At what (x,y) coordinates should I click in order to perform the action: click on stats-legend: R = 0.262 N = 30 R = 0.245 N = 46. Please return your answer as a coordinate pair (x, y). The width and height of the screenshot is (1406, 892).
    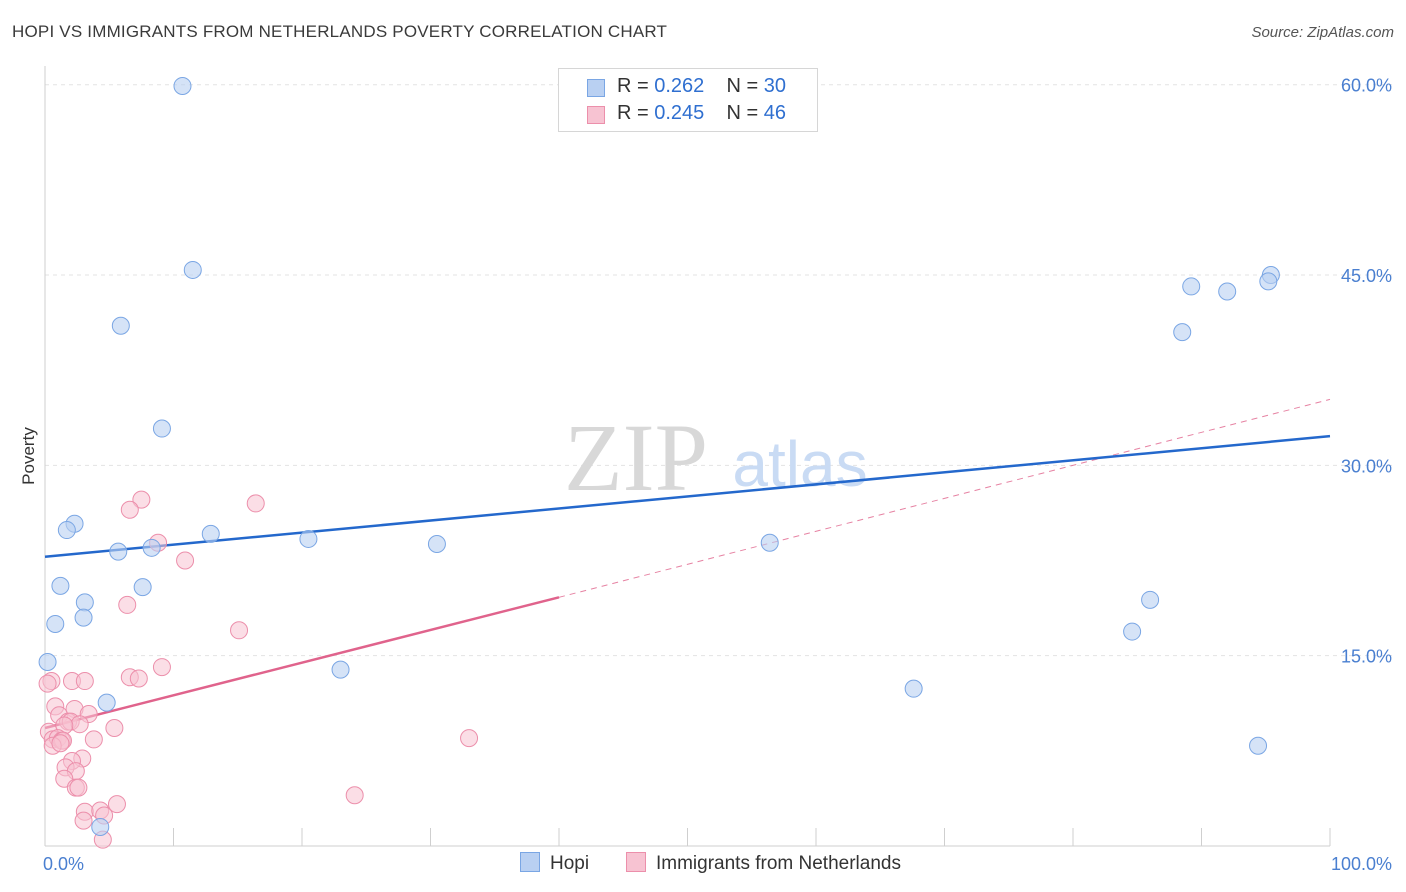
    Looking at the image, I should click on (688, 100).